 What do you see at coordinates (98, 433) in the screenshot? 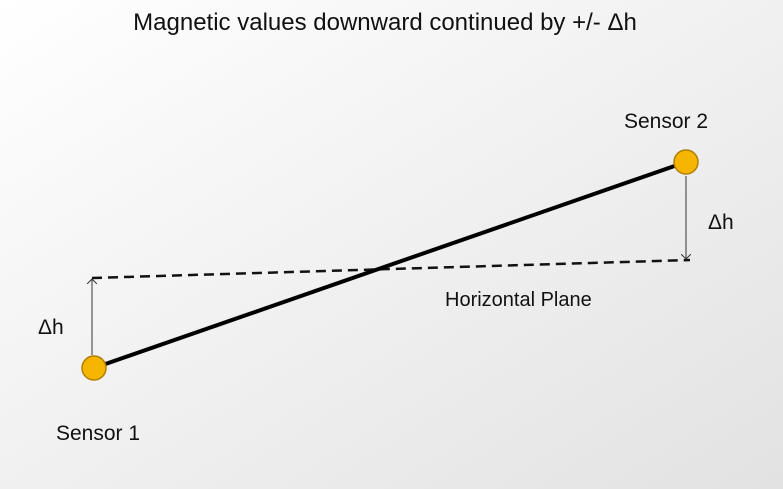
I see `sensor-1-label: Sensor 1` at bounding box center [98, 433].